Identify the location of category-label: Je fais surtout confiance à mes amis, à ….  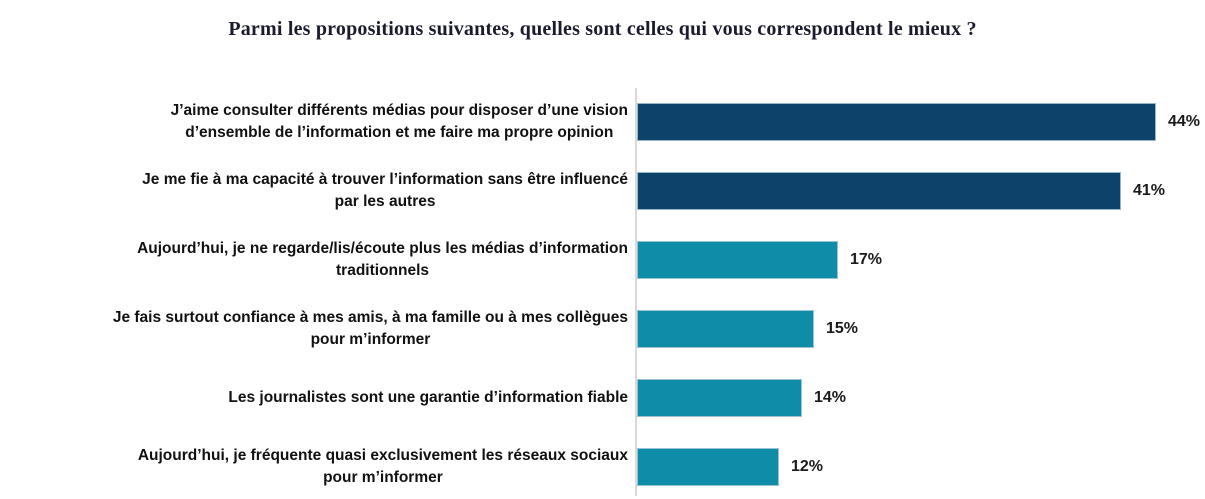
(370, 329).